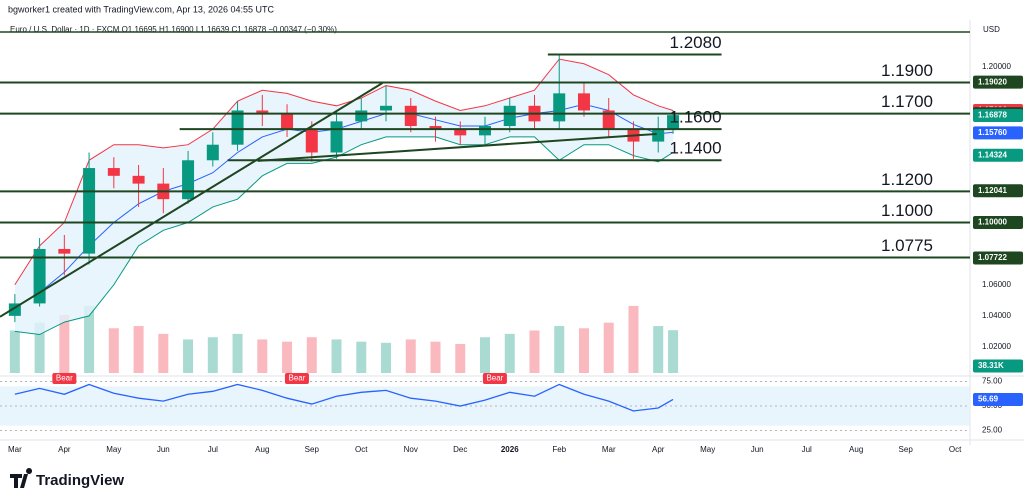 This screenshot has height=501, width=1024. Describe the element at coordinates (988, 399) in the screenshot. I see `price-tag-label: 56.69` at that location.